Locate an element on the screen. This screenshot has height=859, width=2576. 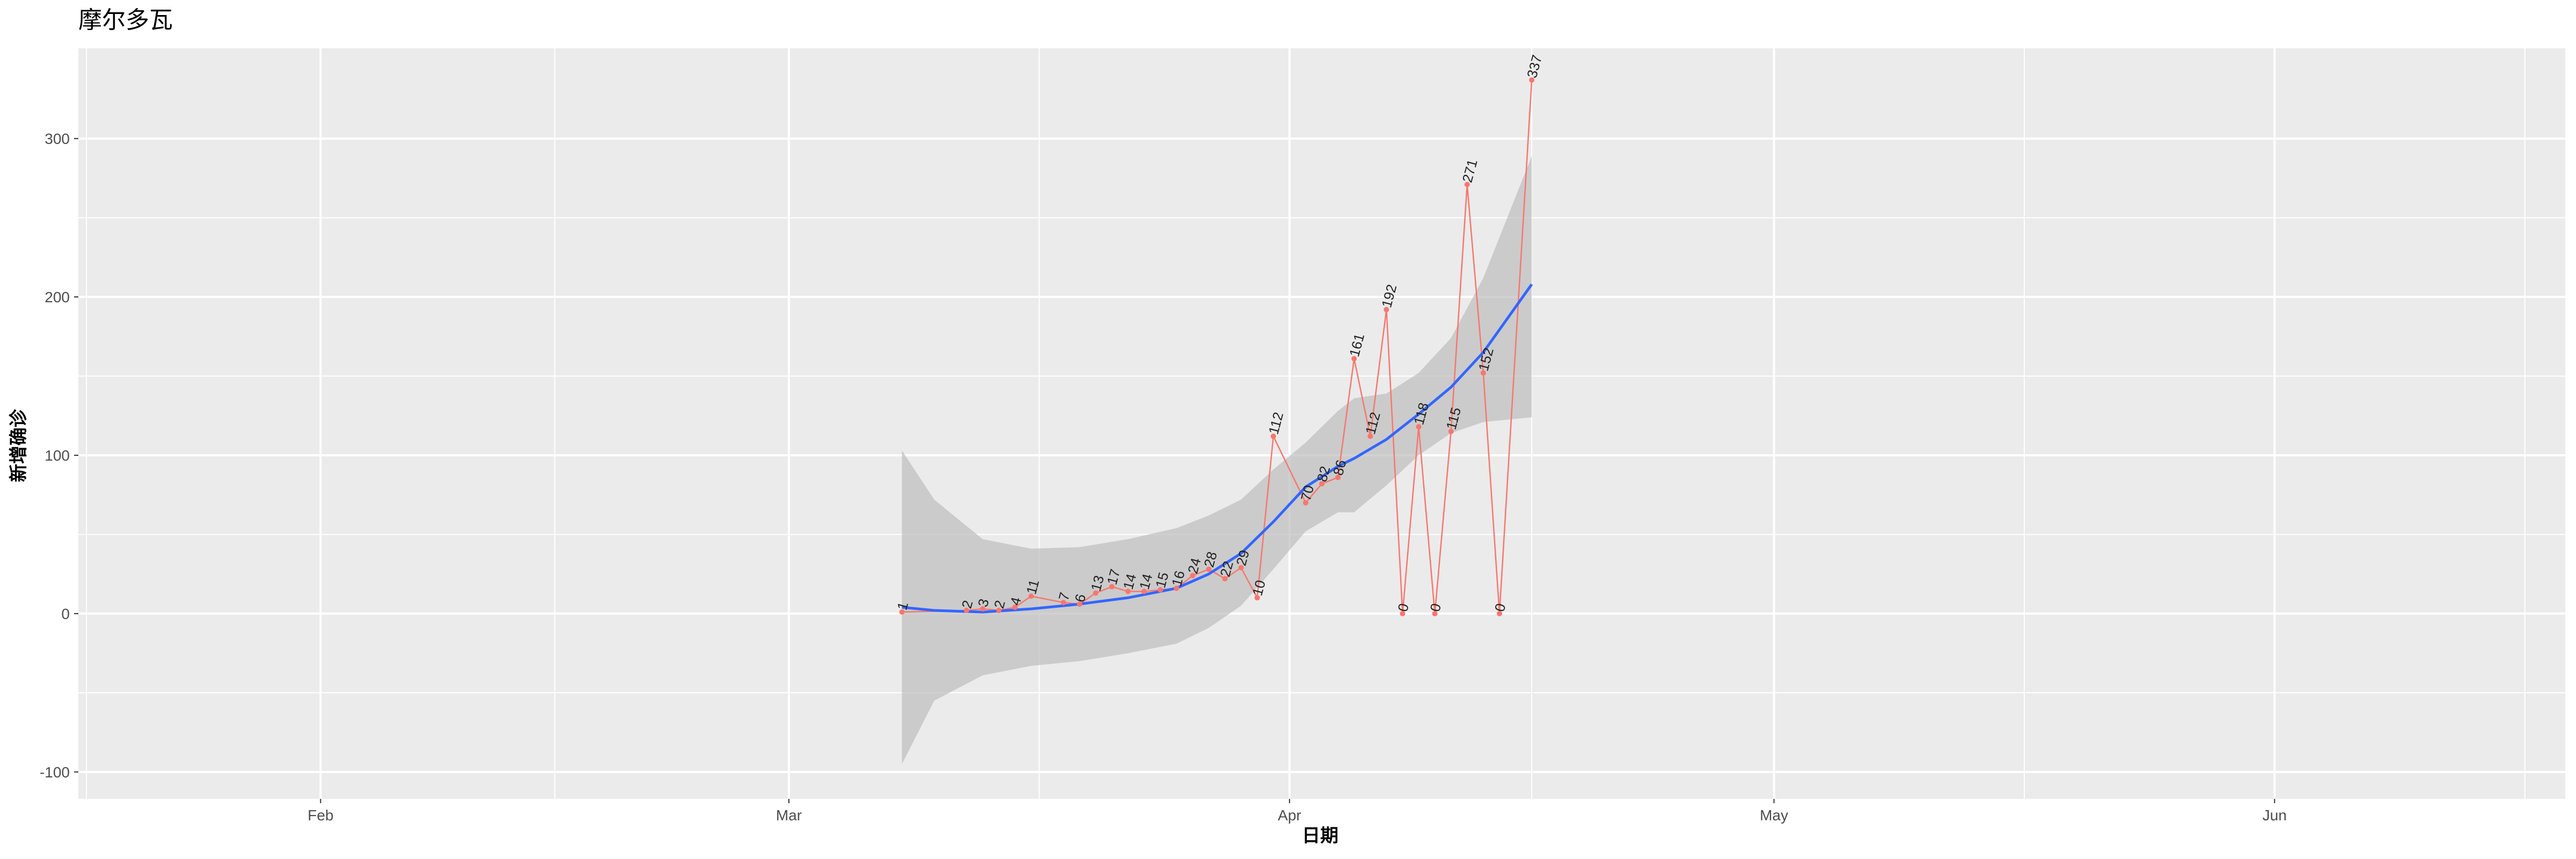
x-axis-ticks: Feb Mar Apr May Jun is located at coordinates (1297, 811).